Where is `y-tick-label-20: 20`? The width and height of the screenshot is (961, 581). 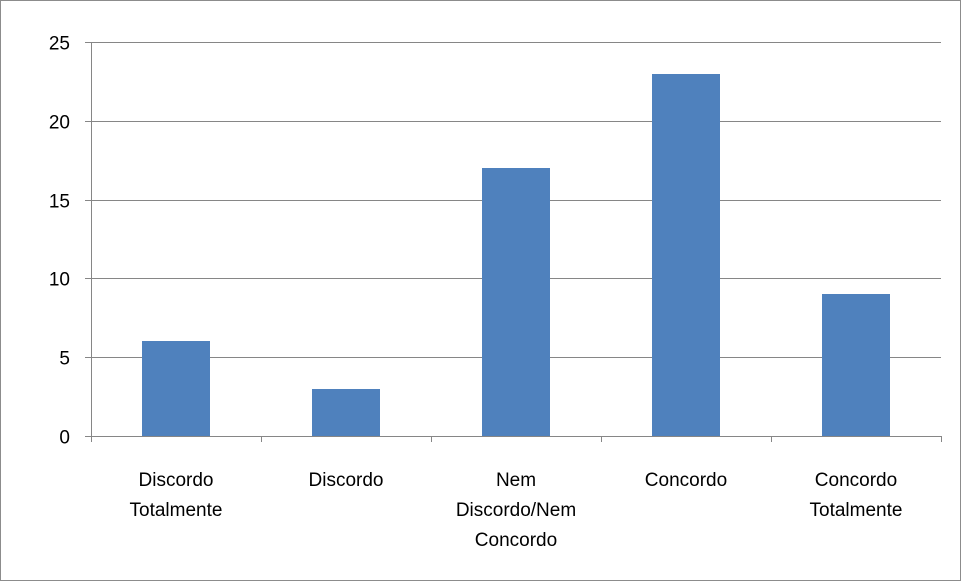 y-tick-label-20: 20 is located at coordinates (59, 123).